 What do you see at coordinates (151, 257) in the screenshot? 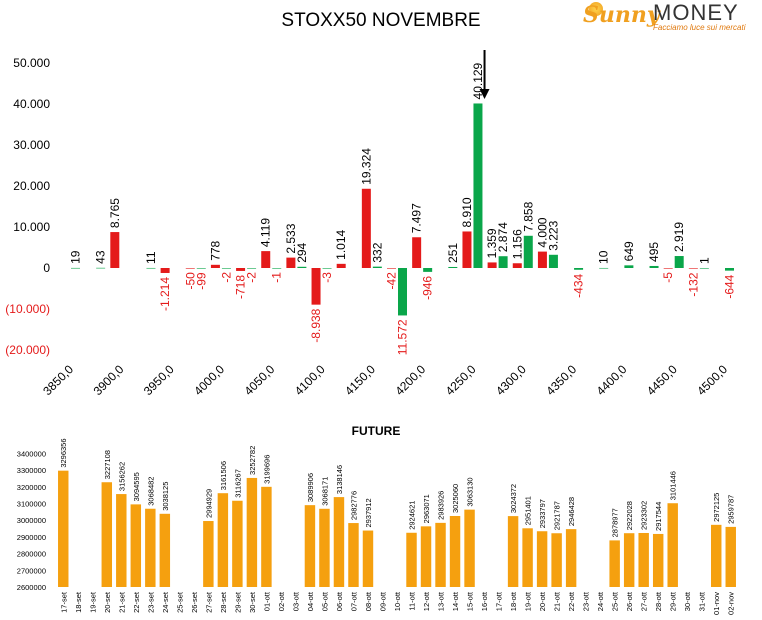
I see `data-label: 11` at bounding box center [151, 257].